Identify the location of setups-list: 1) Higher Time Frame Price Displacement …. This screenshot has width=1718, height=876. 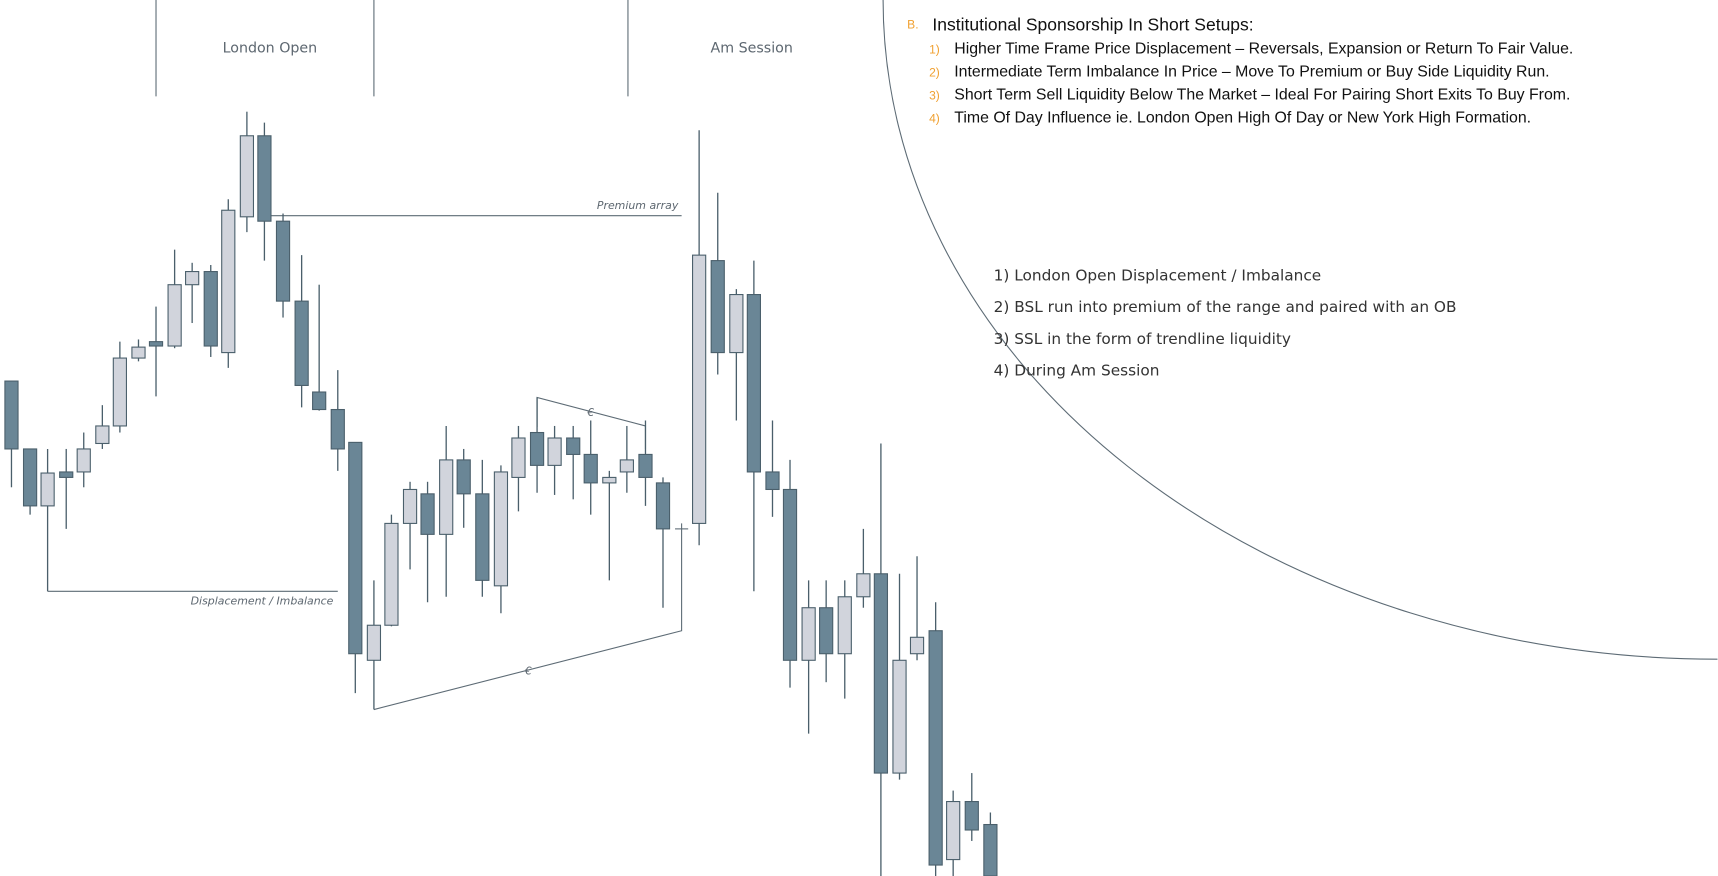
(1251, 84).